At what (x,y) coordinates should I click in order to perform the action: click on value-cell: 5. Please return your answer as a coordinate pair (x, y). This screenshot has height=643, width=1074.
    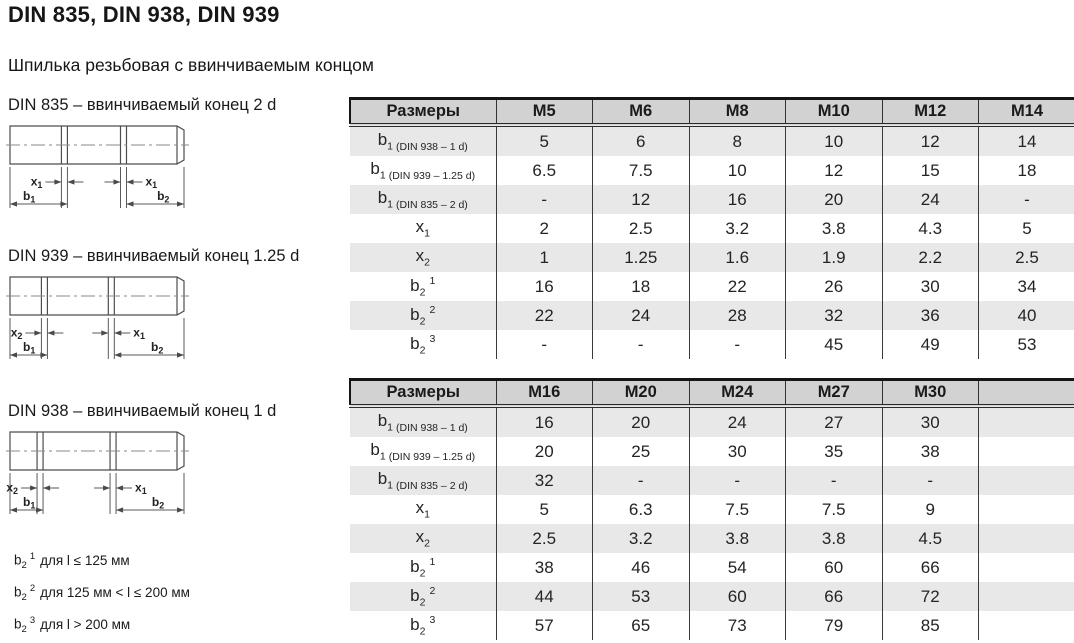
    Looking at the image, I should click on (1026, 228).